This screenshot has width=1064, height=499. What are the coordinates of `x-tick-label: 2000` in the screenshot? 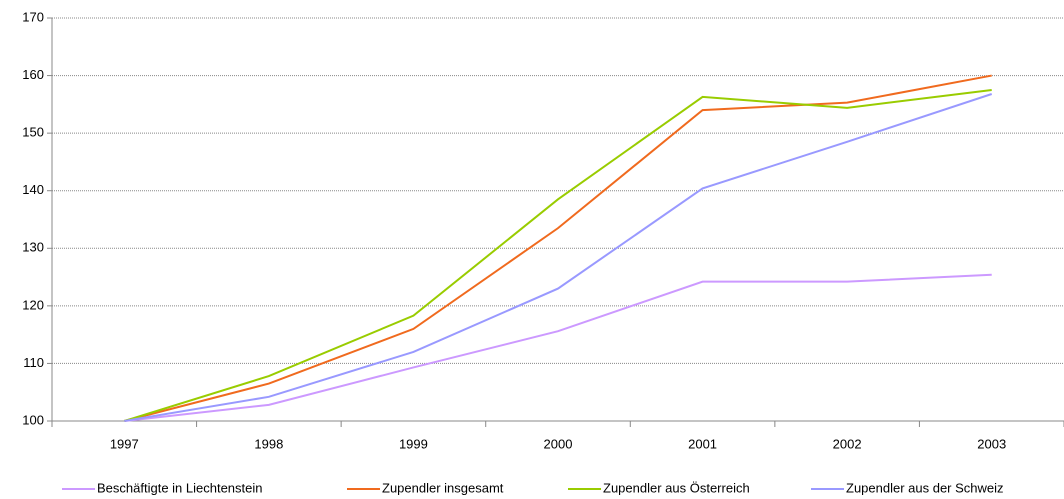 It's located at (558, 443).